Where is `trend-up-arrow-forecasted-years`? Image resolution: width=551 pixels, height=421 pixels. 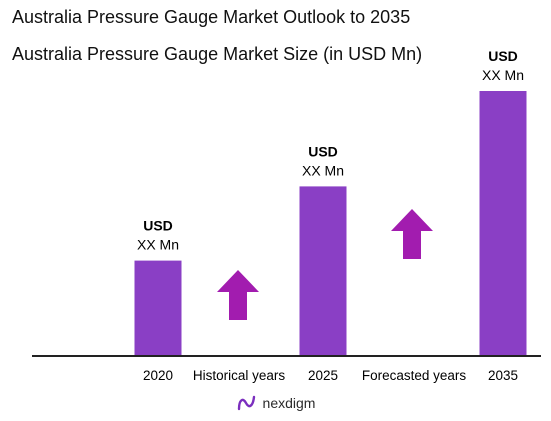 trend-up-arrow-forecasted-years is located at coordinates (412, 234).